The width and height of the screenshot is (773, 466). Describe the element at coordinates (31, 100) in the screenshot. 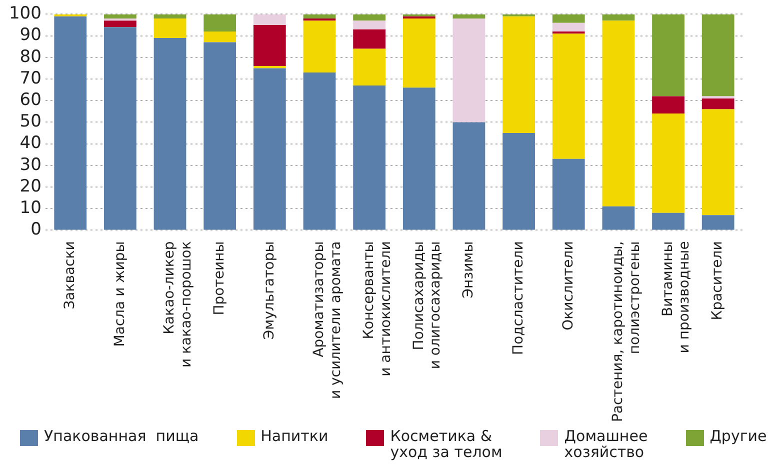

I see `y-tick-label: 60` at that location.